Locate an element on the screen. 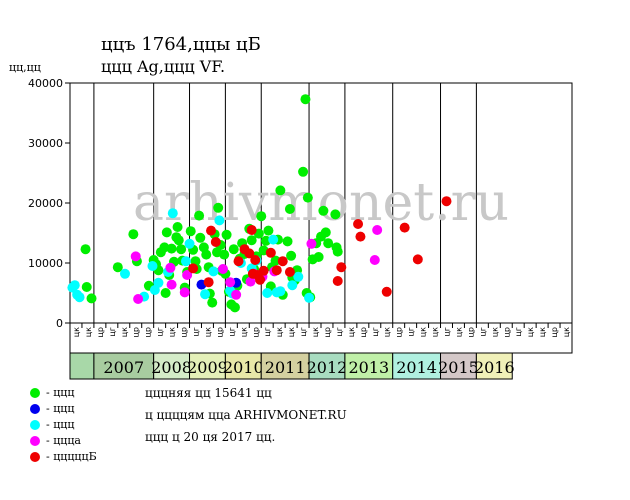 The width and height of the screenshot is (630, 500). year-label: 2009 is located at coordinates (207, 367).